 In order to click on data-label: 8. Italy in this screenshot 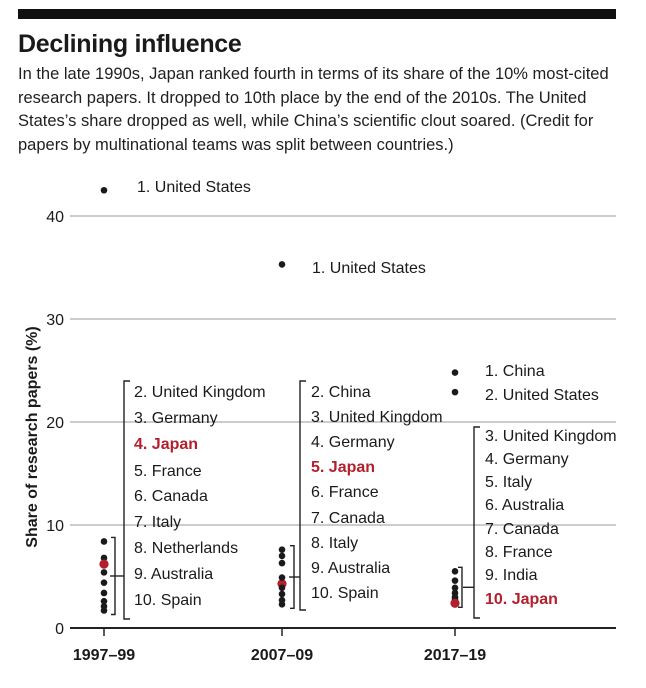, I will do `click(334, 543)`.